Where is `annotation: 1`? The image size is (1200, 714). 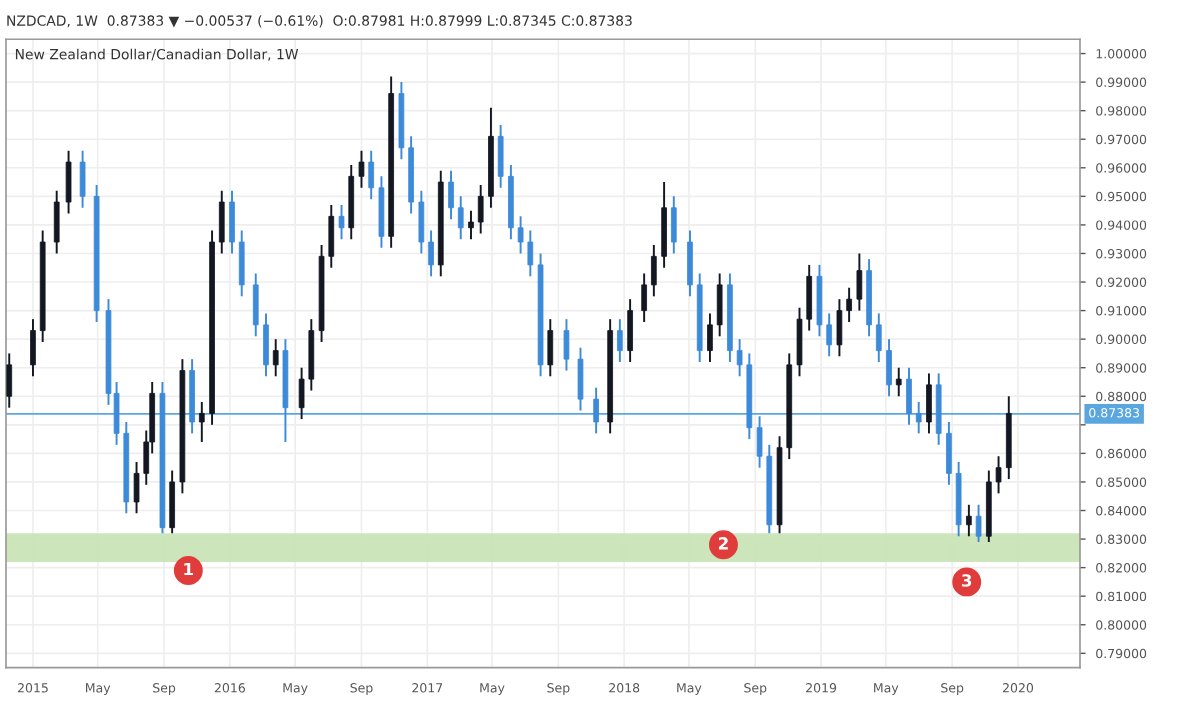
annotation: 1 is located at coordinates (188, 569).